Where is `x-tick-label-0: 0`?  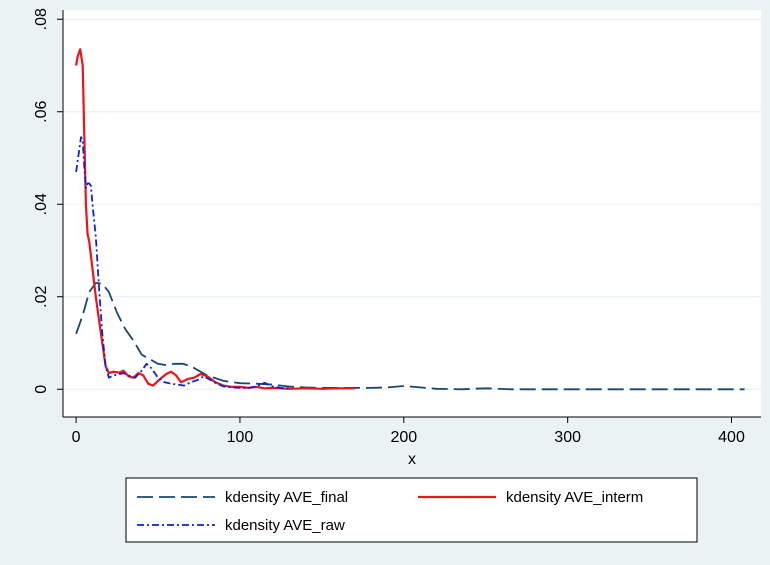 x-tick-label-0: 0 is located at coordinates (76, 437).